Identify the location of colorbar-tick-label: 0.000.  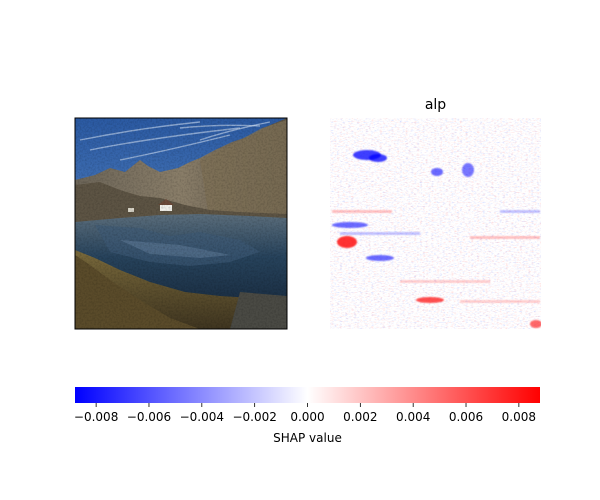
(307, 417).